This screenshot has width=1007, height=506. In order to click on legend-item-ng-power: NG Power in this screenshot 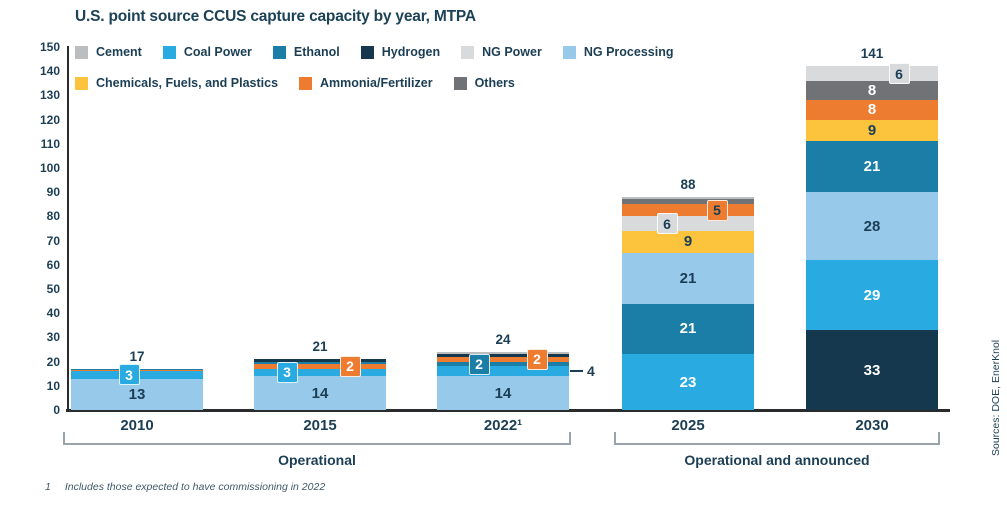, I will do `click(501, 52)`.